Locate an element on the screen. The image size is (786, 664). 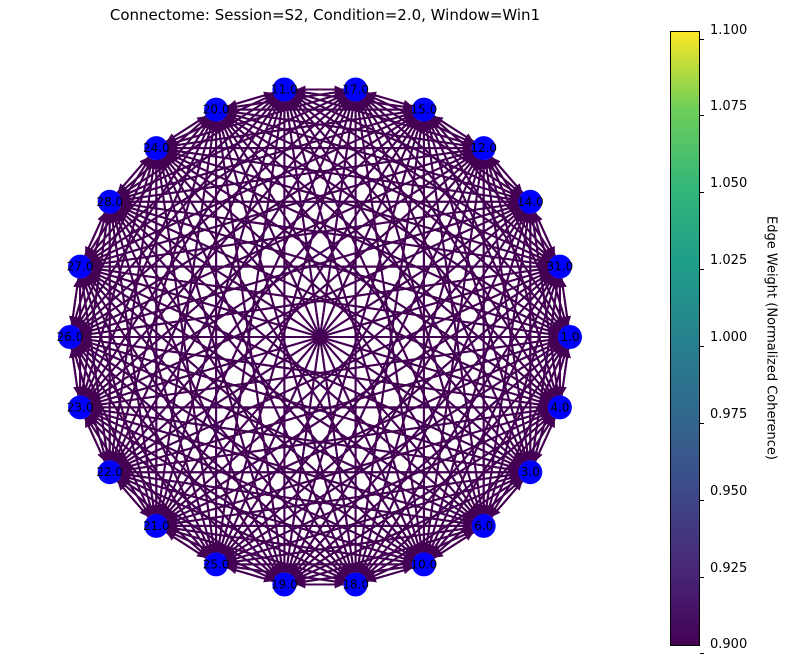
node-label: 26.0 is located at coordinates (70, 337).